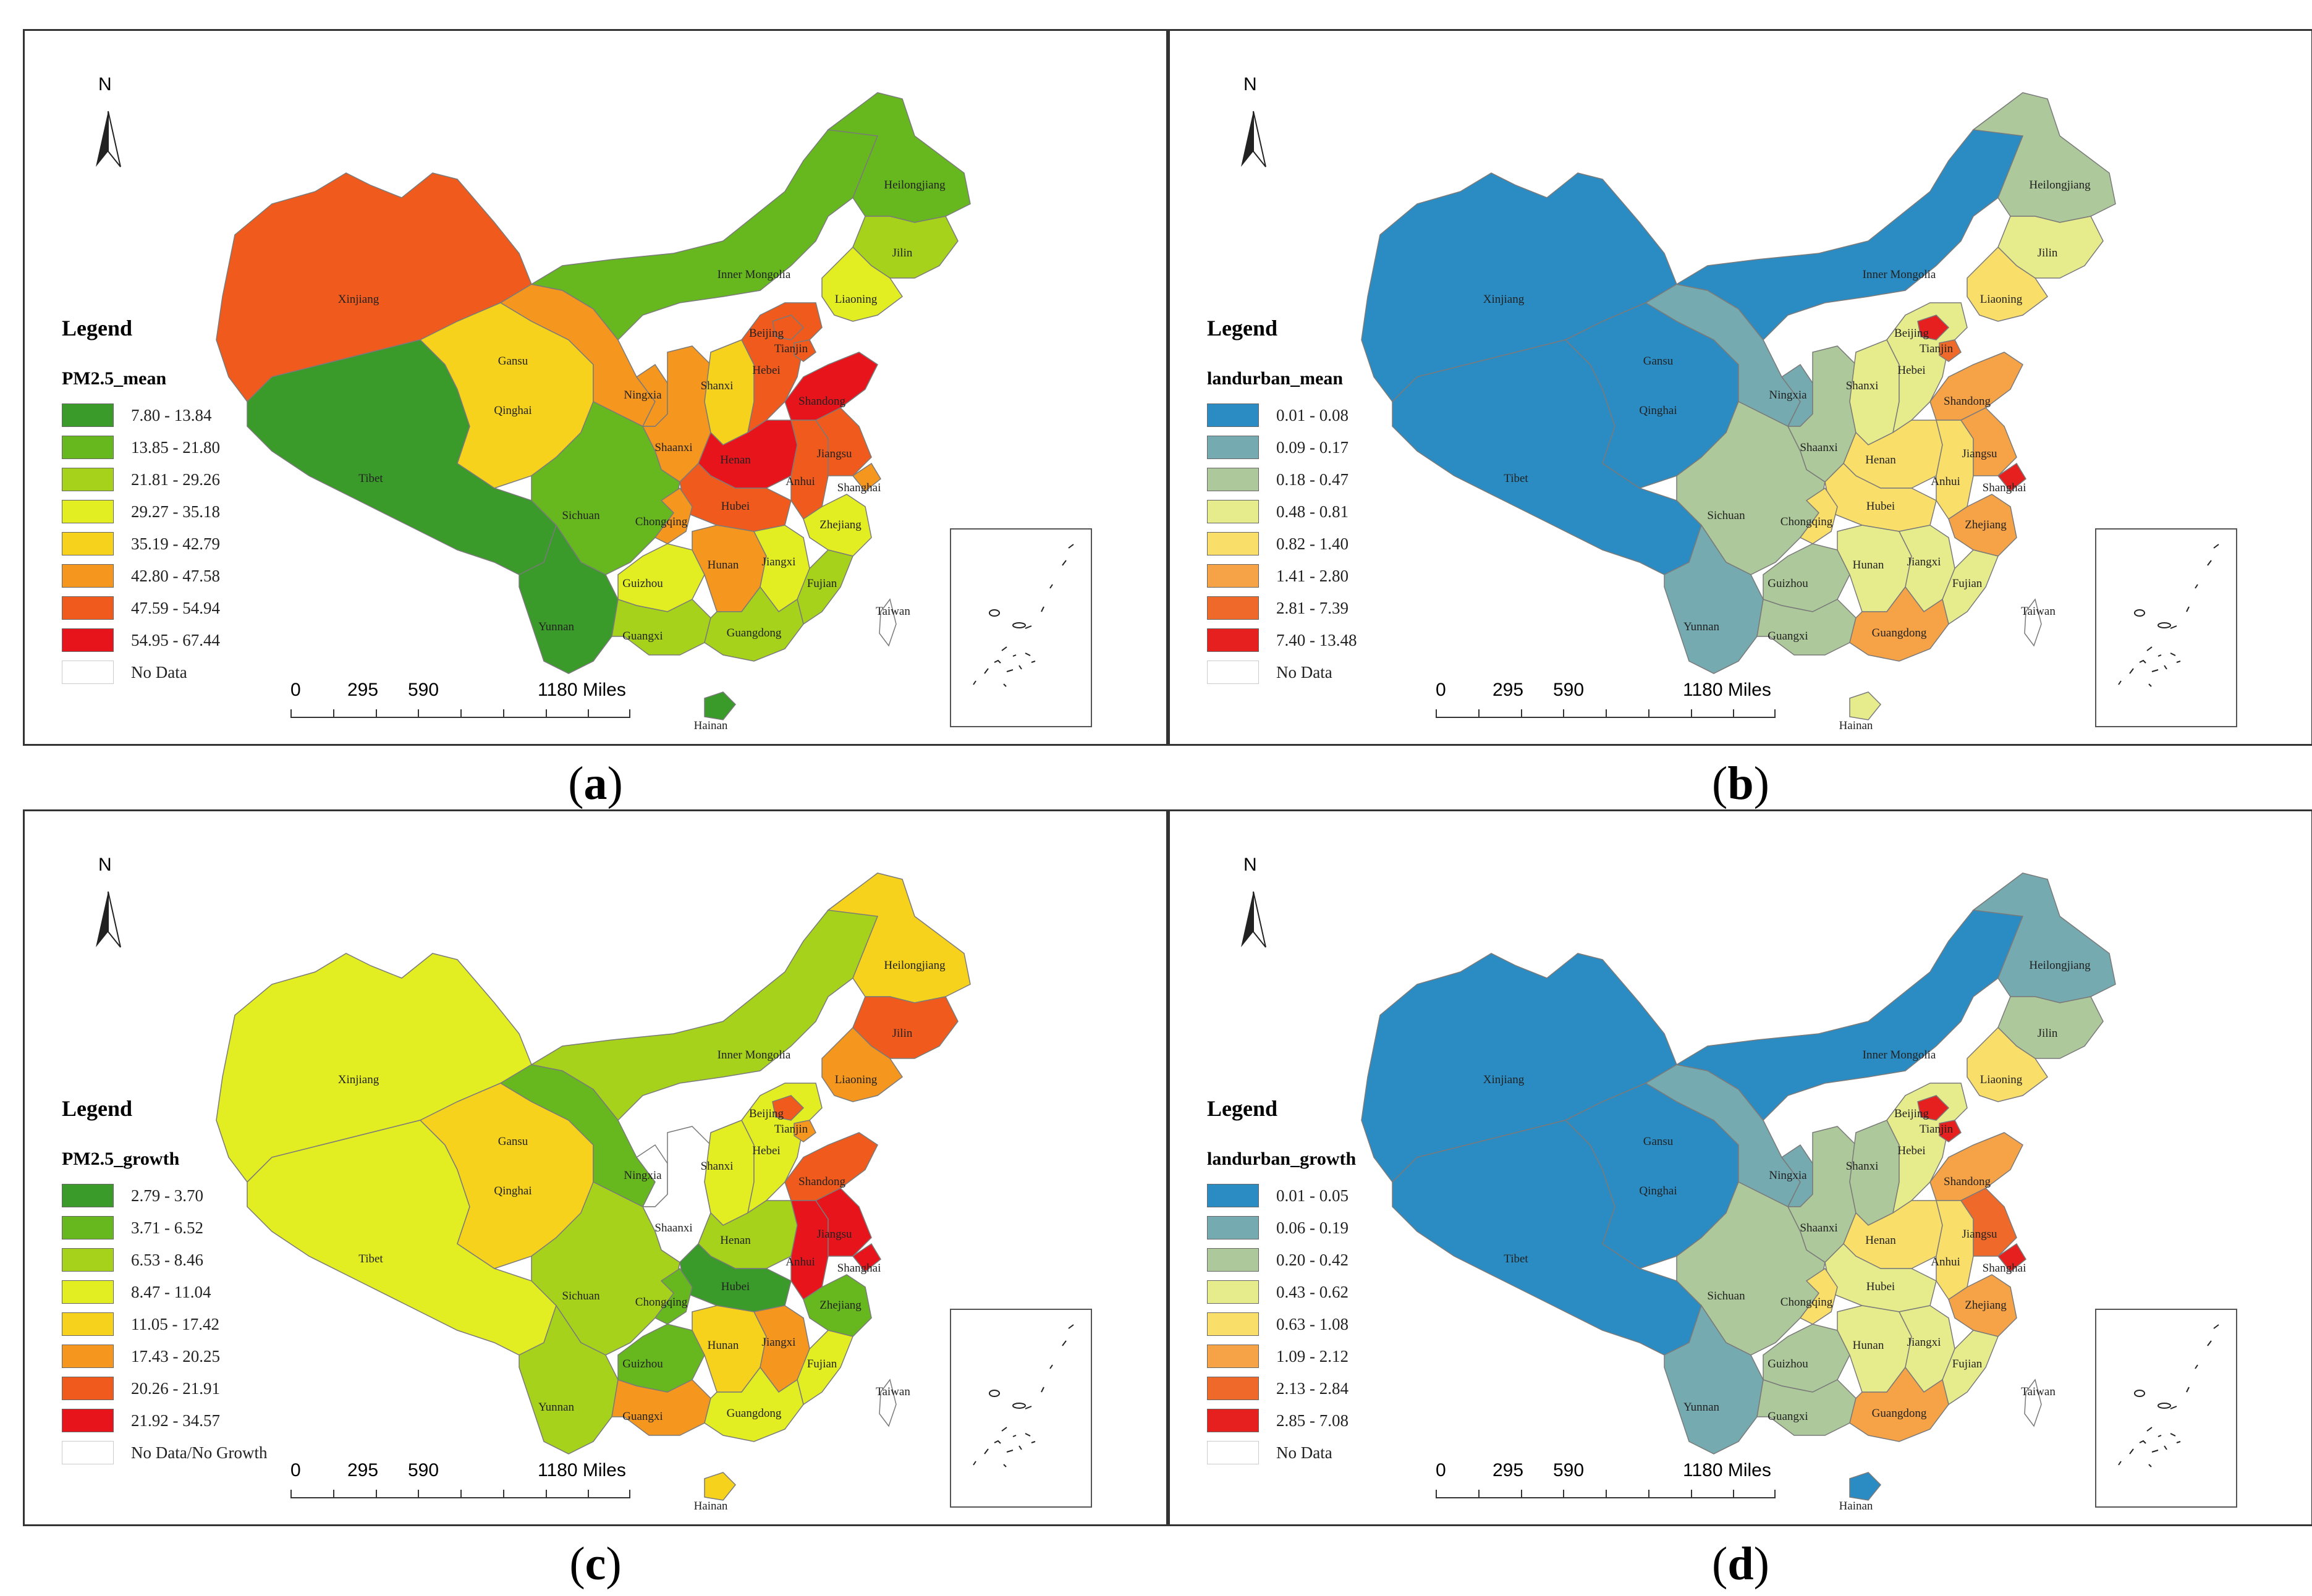 The width and height of the screenshot is (2312, 1596). What do you see at coordinates (1312, 1259) in the screenshot?
I see `legend-label: 0.20 - 0.42` at bounding box center [1312, 1259].